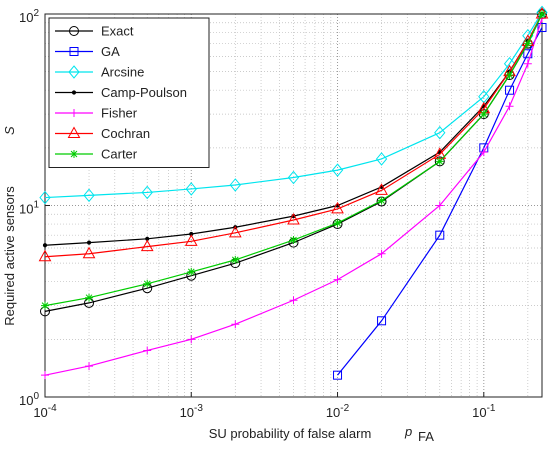  Describe the element at coordinates (290, 433) in the screenshot. I see `x-axis-label: SU probability of false alarm` at that location.